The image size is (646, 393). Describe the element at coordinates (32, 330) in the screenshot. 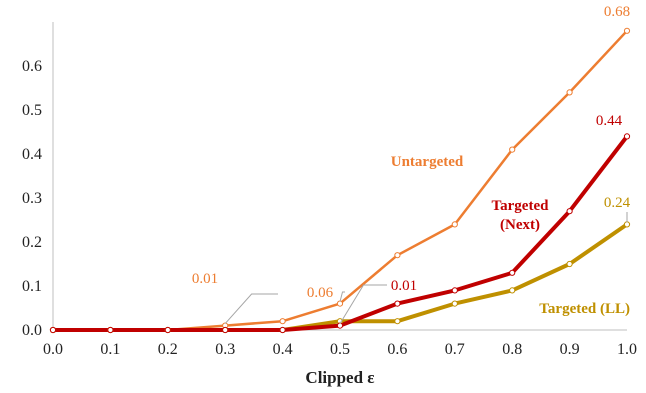

I see `y-tick-label: 0.0` at that location.